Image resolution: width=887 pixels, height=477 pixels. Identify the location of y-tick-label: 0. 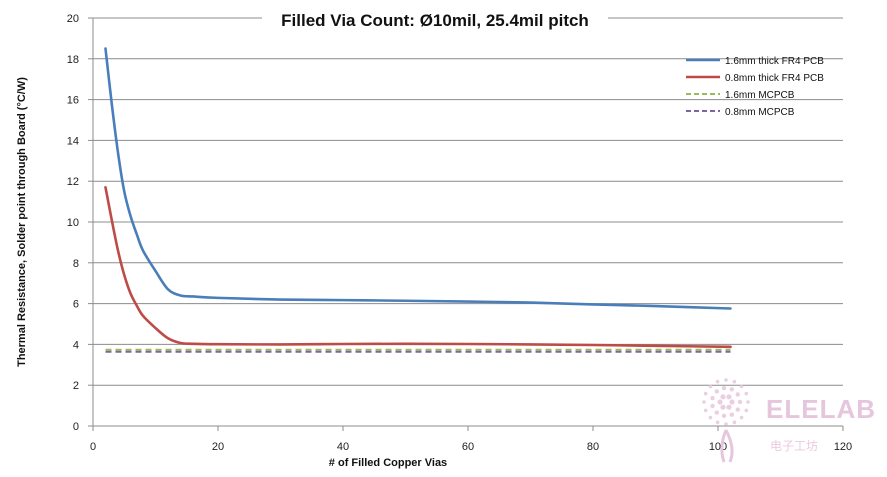
(76, 427).